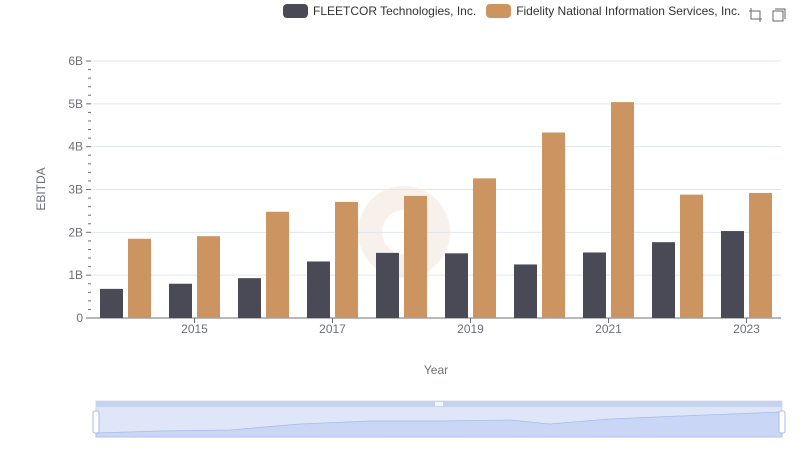  I want to click on data-zoom-move-grip, so click(439, 404).